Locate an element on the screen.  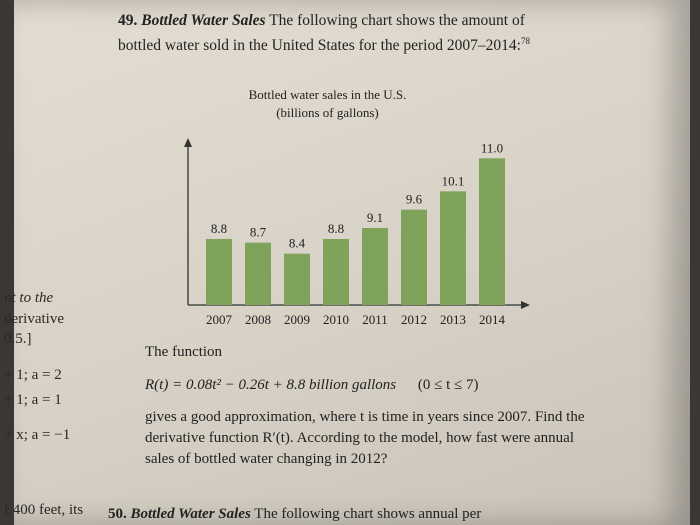
category-label-2008: 2008 is located at coordinates (258, 319).